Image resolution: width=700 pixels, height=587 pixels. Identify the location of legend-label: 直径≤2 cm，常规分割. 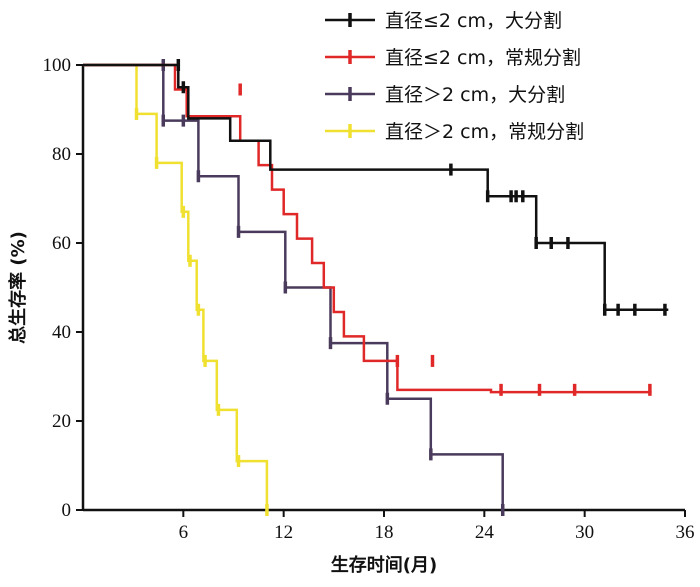
(483, 58).